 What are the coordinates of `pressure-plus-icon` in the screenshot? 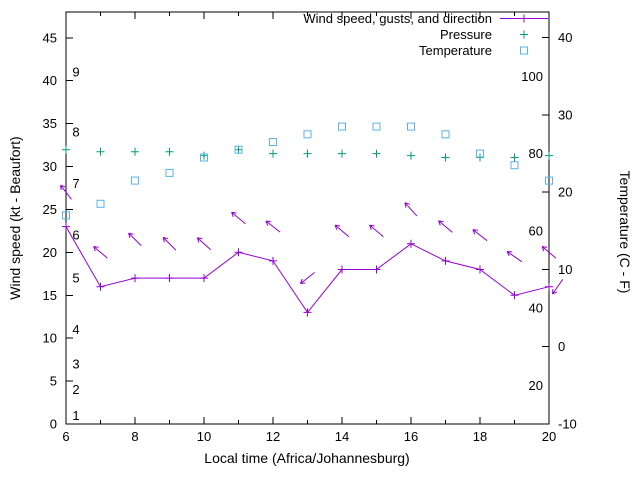 It's located at (524, 34).